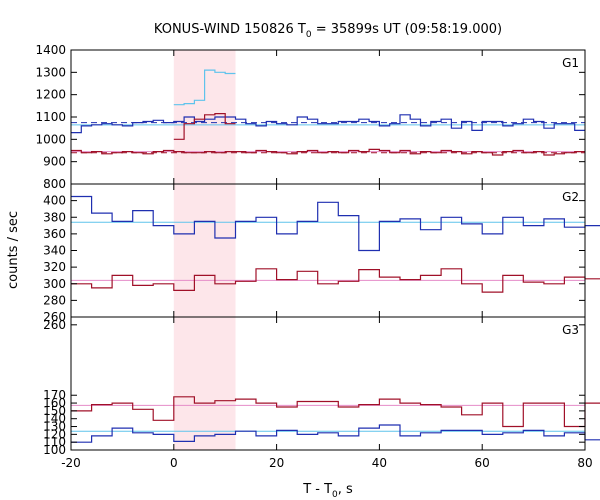 The image size is (600, 500). I want to click on panel-label-g3: G3, so click(570, 330).